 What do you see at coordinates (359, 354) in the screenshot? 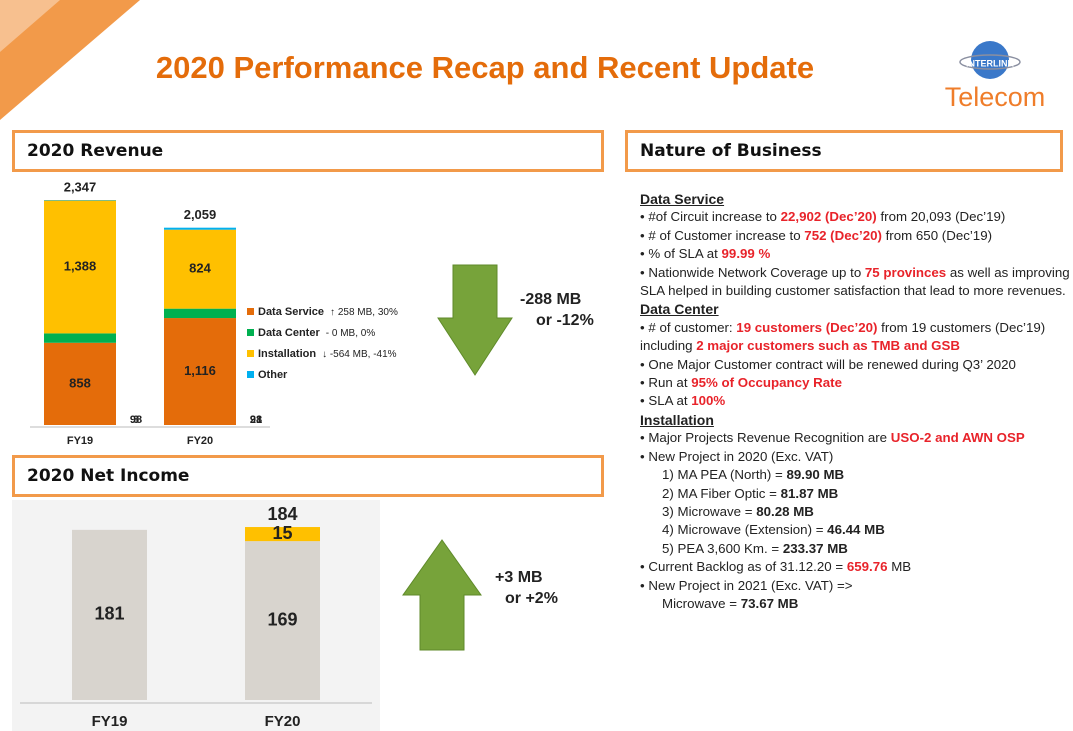
I see `legend-note: ↓ -564 MB, -41%` at bounding box center [359, 354].